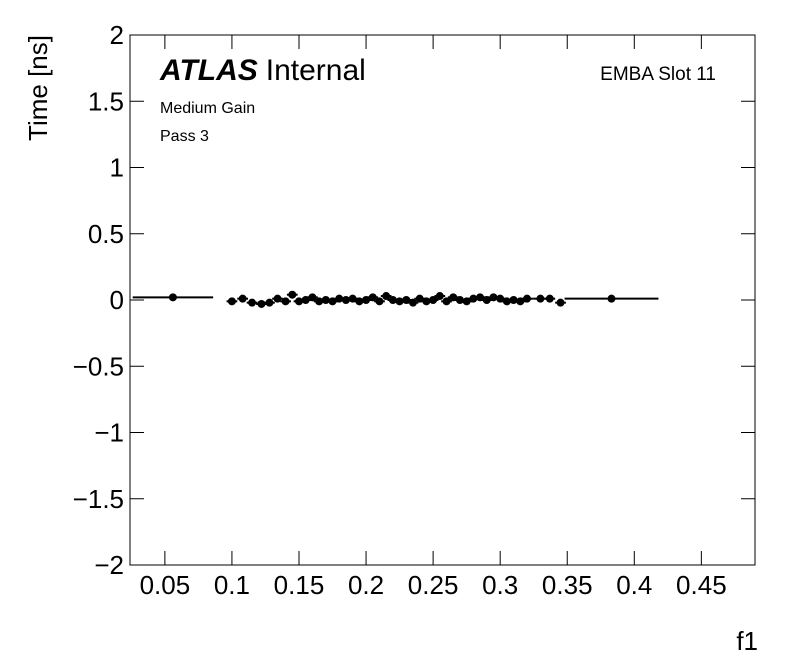 The image size is (796, 672). What do you see at coordinates (701, 585) in the screenshot?
I see `x-tick-label: 0.45` at bounding box center [701, 585].